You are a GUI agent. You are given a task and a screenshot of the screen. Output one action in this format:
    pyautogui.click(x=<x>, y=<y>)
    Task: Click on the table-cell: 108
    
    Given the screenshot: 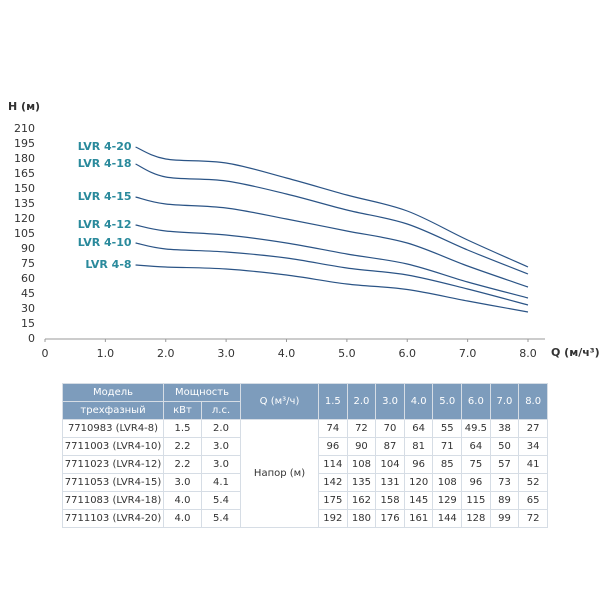 What is the action you would take?
    pyautogui.click(x=361, y=464)
    